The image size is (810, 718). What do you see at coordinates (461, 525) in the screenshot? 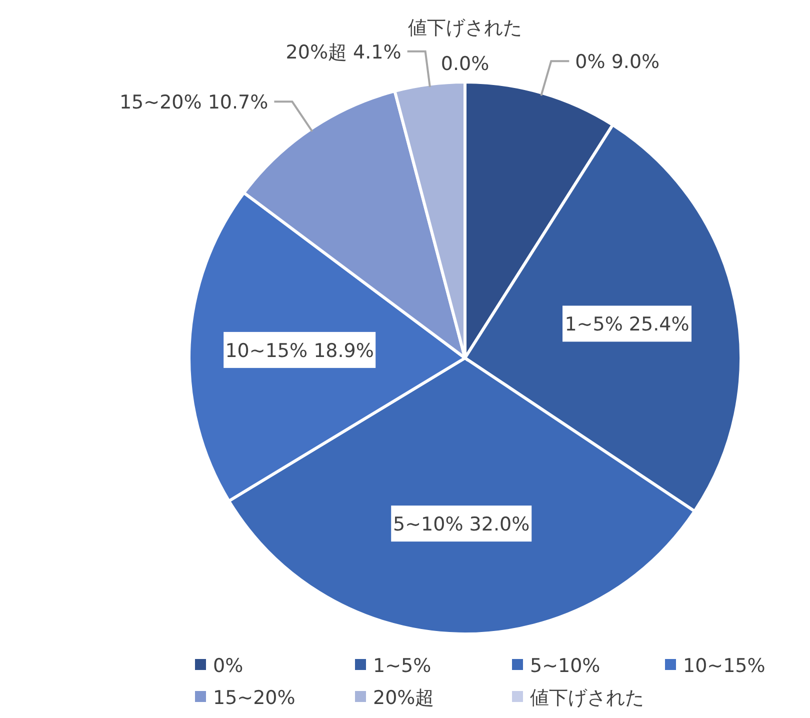
I see `category-label: 5~10% 32.0%` at bounding box center [461, 525].